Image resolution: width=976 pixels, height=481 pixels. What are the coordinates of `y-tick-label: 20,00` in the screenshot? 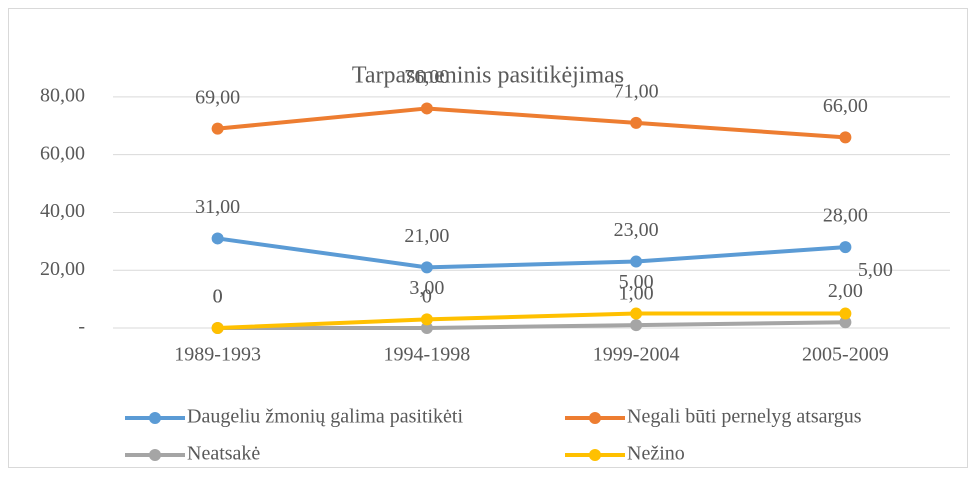 It's located at (62, 269).